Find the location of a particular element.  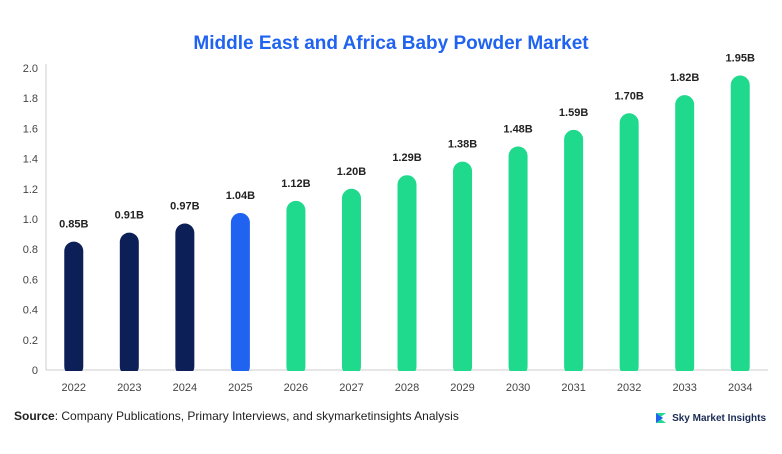

x-tick-label: 2024 is located at coordinates (185, 388).